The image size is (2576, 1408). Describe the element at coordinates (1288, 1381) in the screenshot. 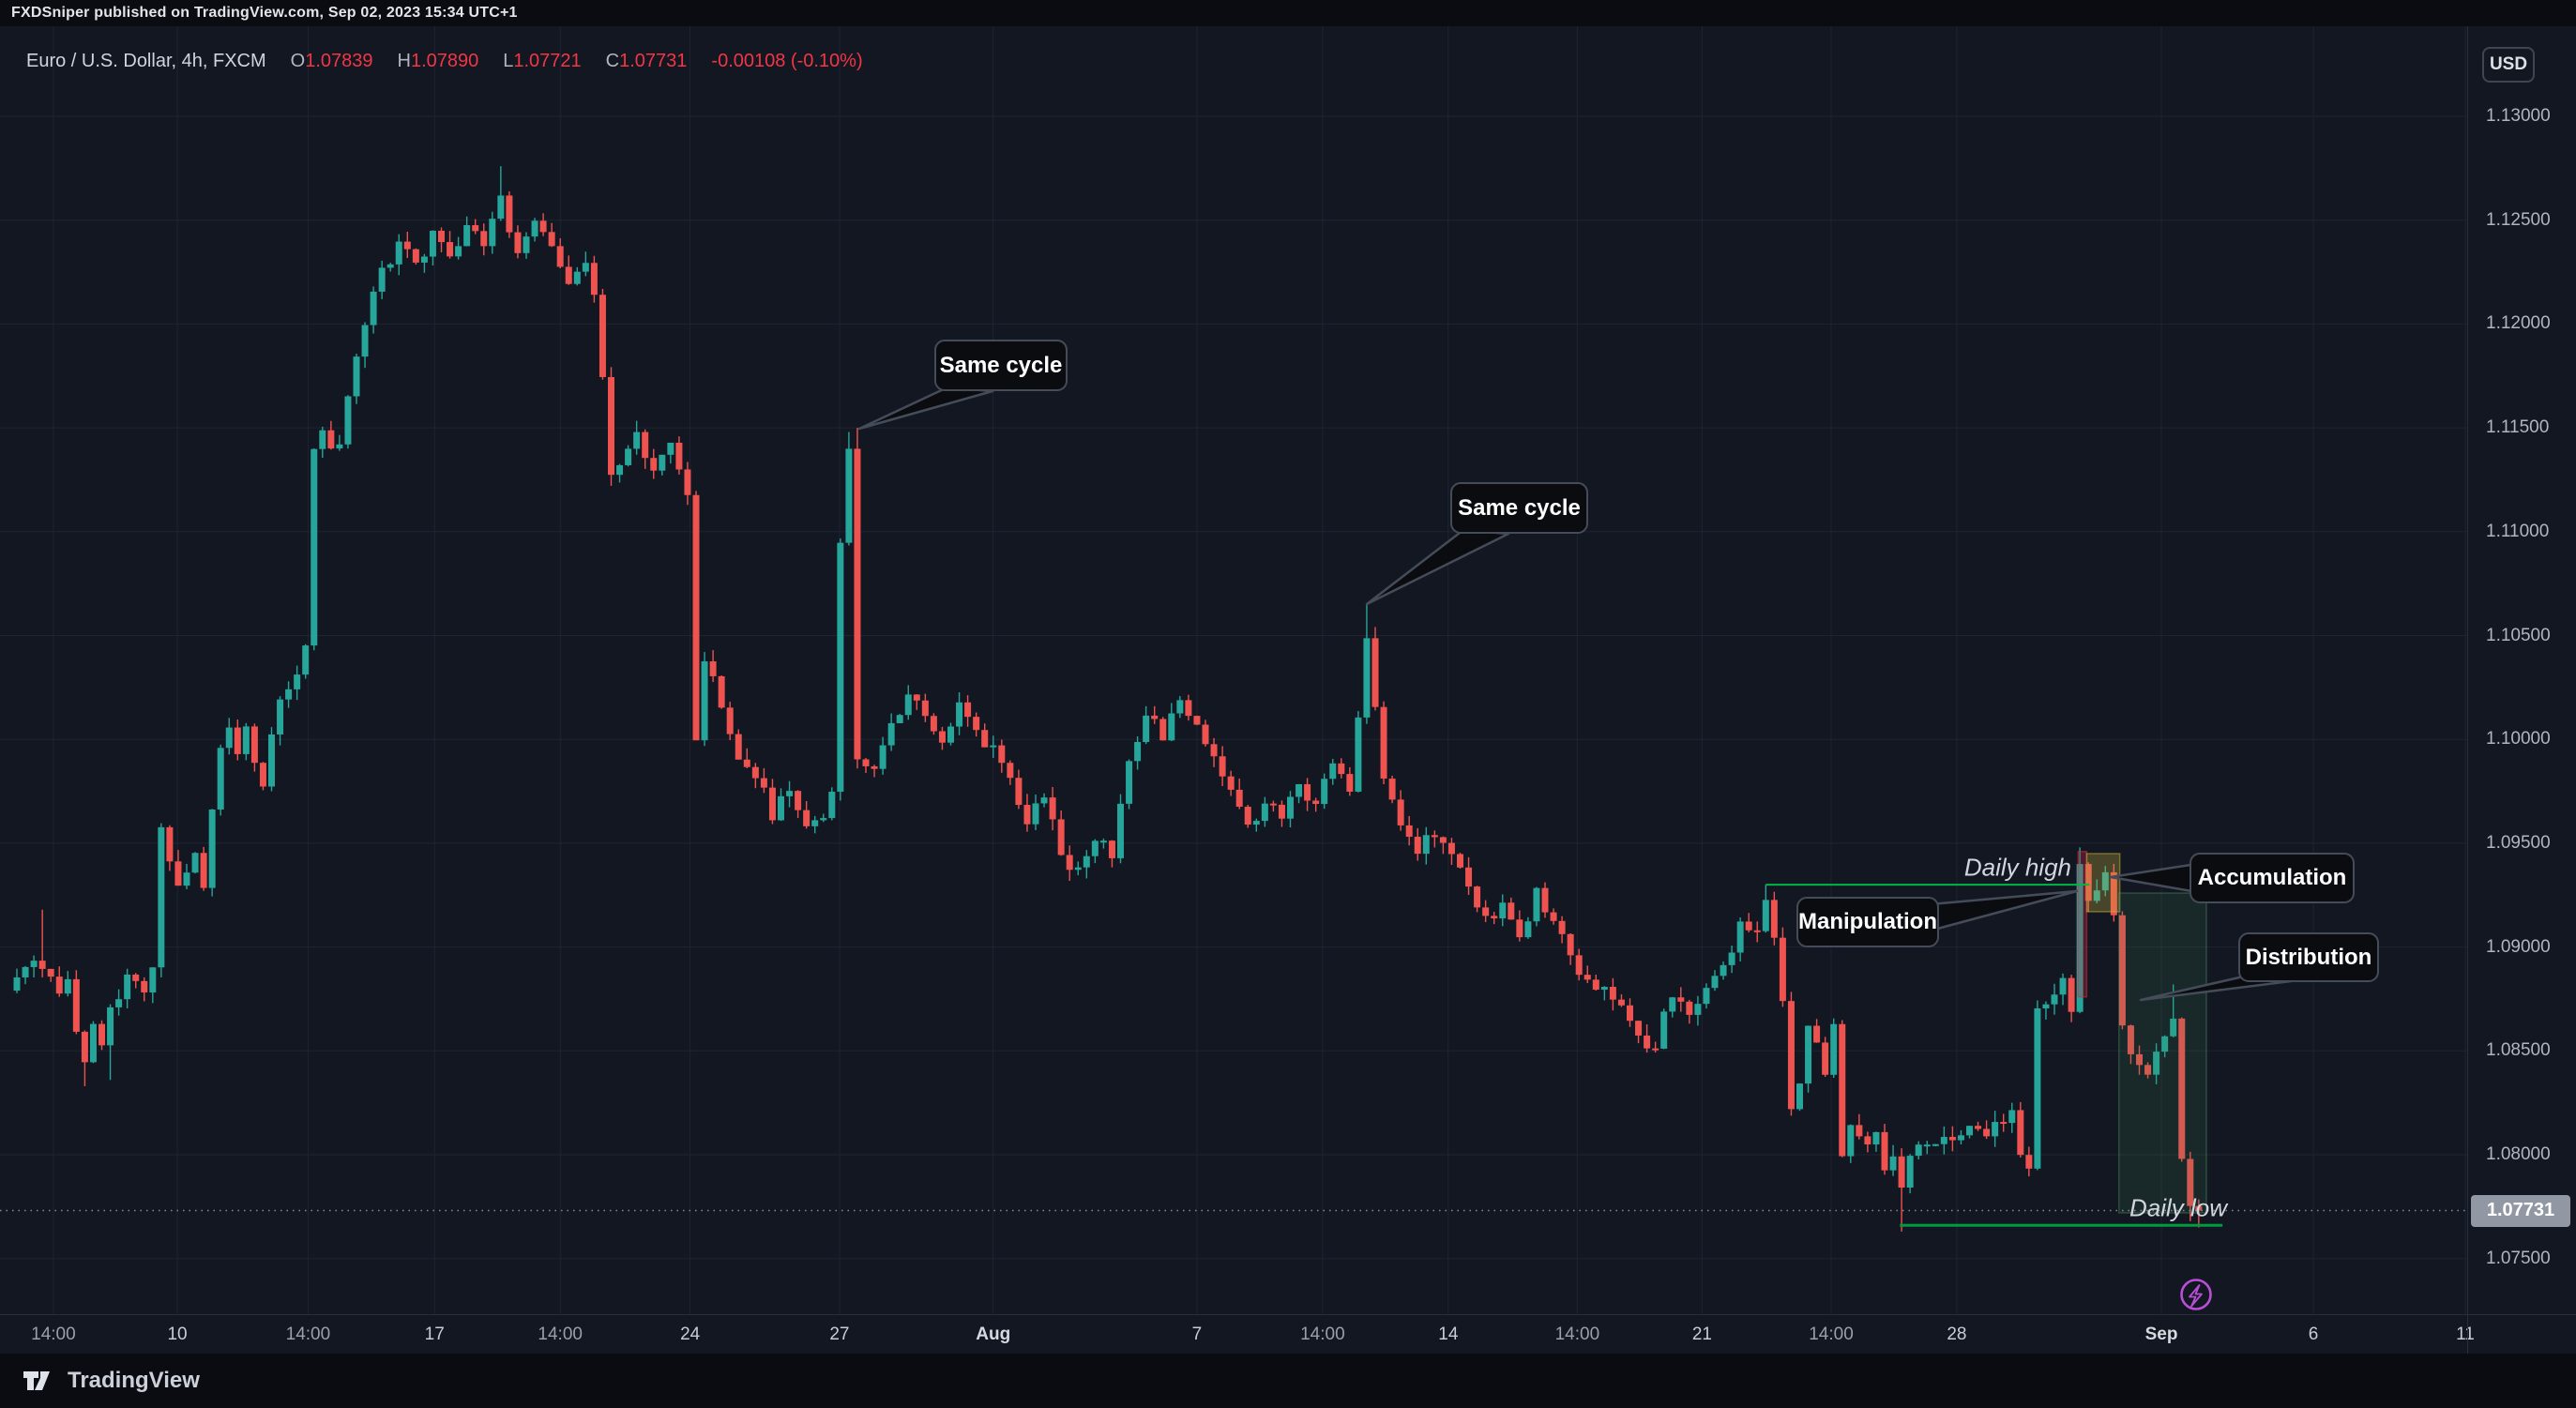

I see `footer-bar: TradingView` at that location.